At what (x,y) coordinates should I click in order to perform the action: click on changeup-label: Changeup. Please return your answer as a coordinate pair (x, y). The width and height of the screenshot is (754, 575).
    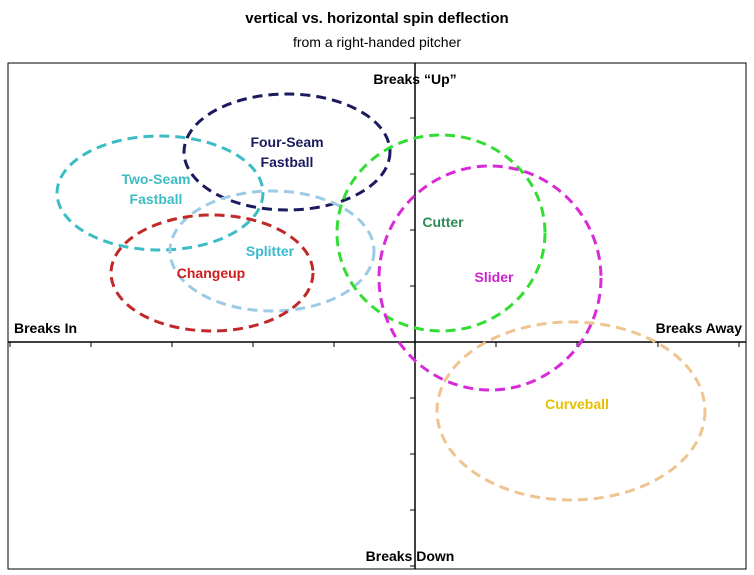
    Looking at the image, I should click on (211, 273).